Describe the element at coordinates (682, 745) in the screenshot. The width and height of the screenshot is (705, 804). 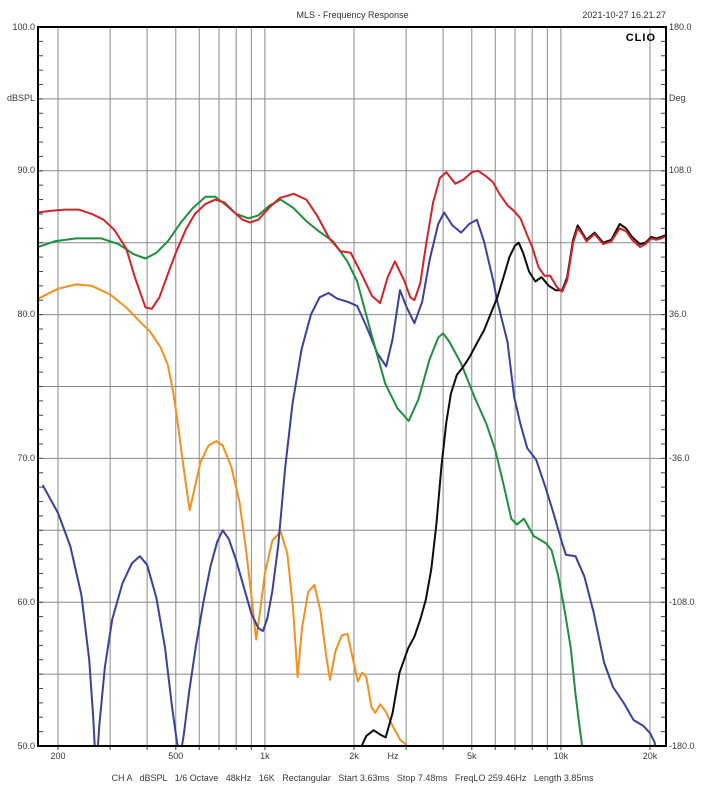
I see `y-axis-right-label: -180.0` at that location.